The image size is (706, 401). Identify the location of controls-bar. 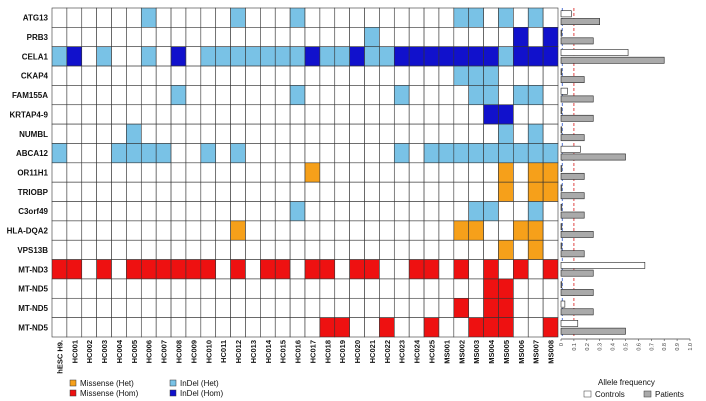
(564, 91).